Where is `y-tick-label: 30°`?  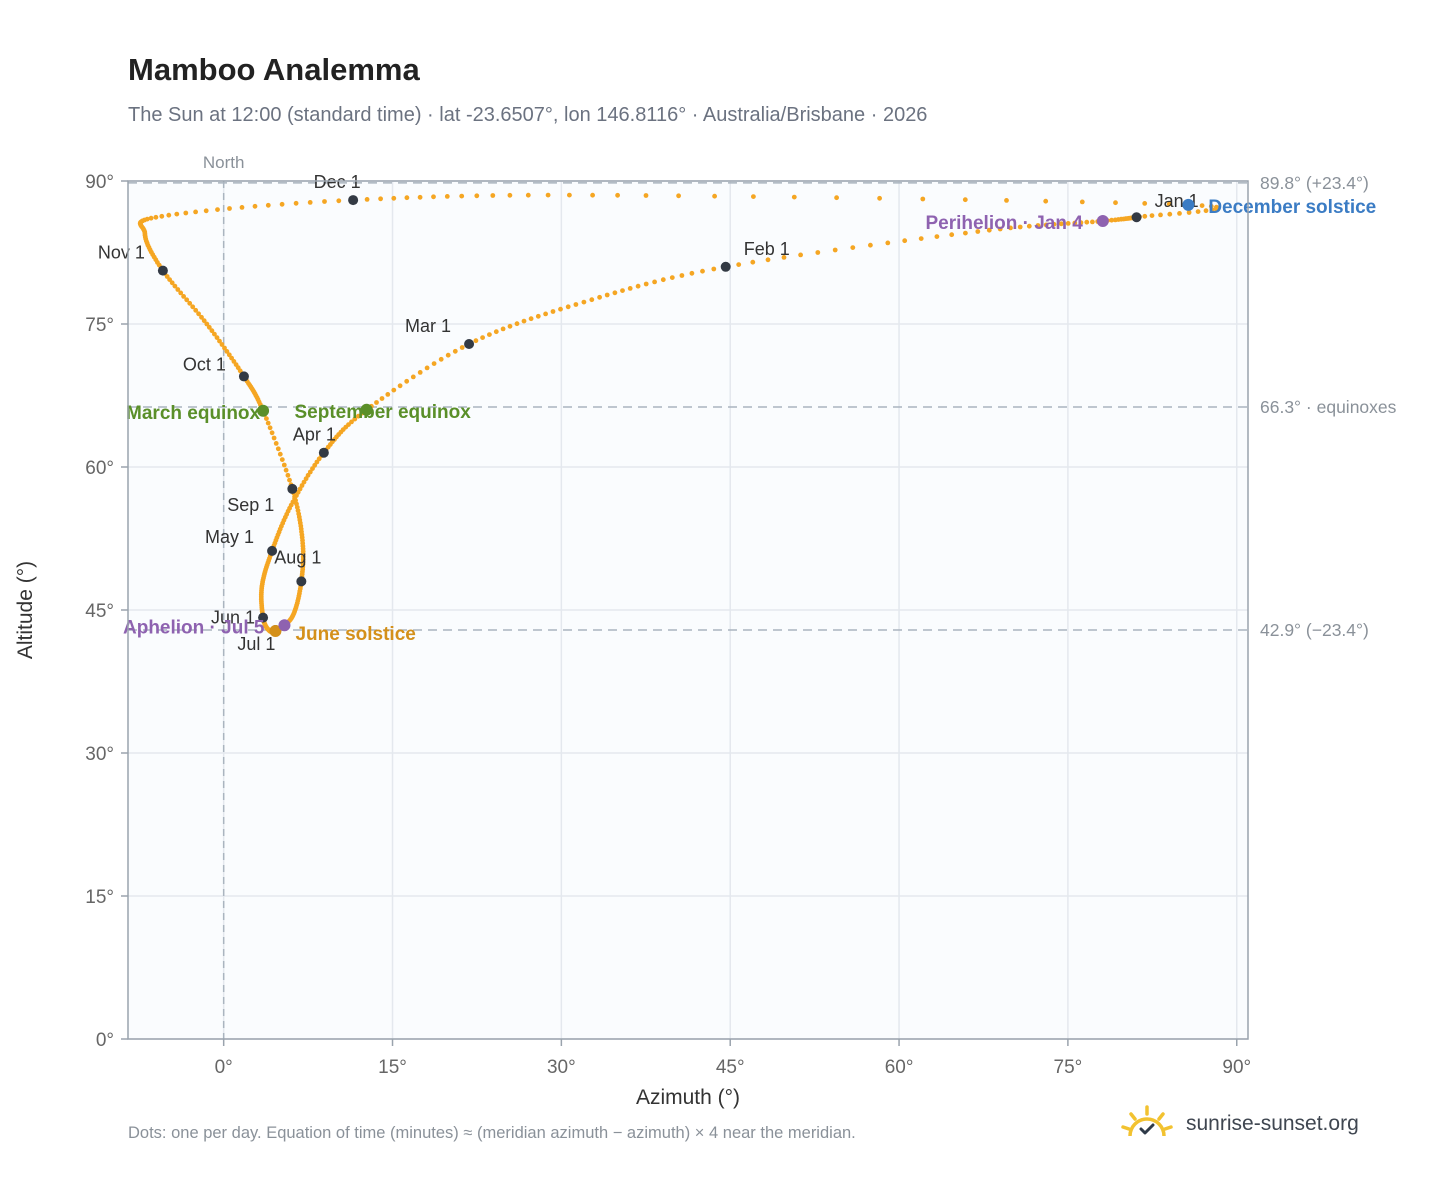 y-tick-label: 30° is located at coordinates (99, 754).